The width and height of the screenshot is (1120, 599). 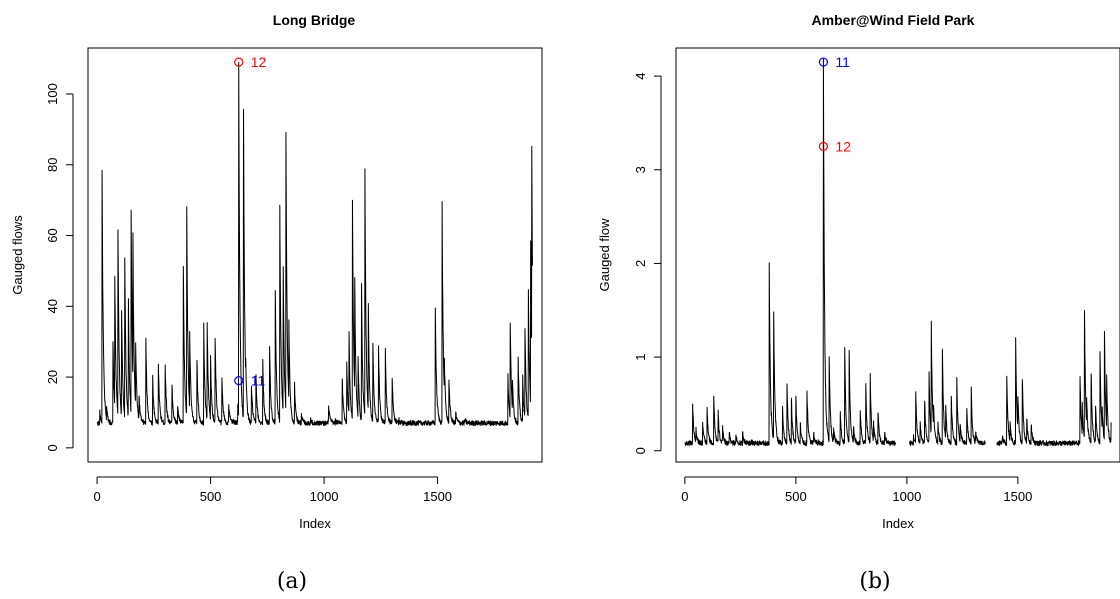 What do you see at coordinates (640, 169) in the screenshot?
I see `y-tick-label: 3` at bounding box center [640, 169].